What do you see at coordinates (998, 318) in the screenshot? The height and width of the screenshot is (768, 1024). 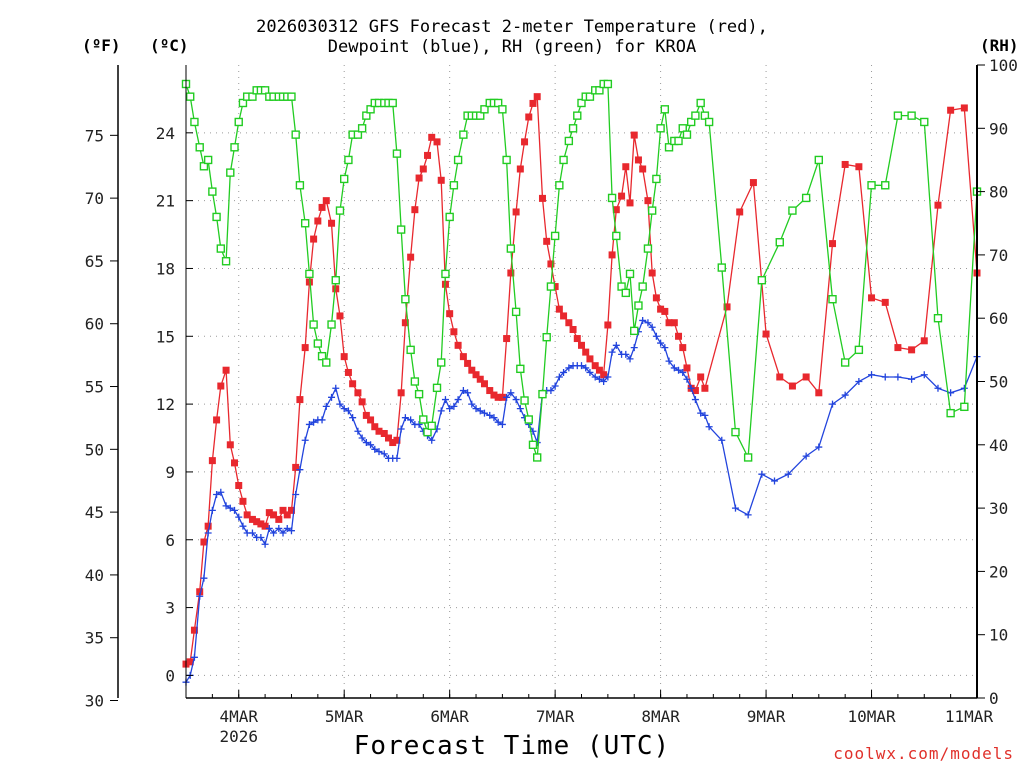 I see `rh-tick-label: 60` at bounding box center [998, 318].